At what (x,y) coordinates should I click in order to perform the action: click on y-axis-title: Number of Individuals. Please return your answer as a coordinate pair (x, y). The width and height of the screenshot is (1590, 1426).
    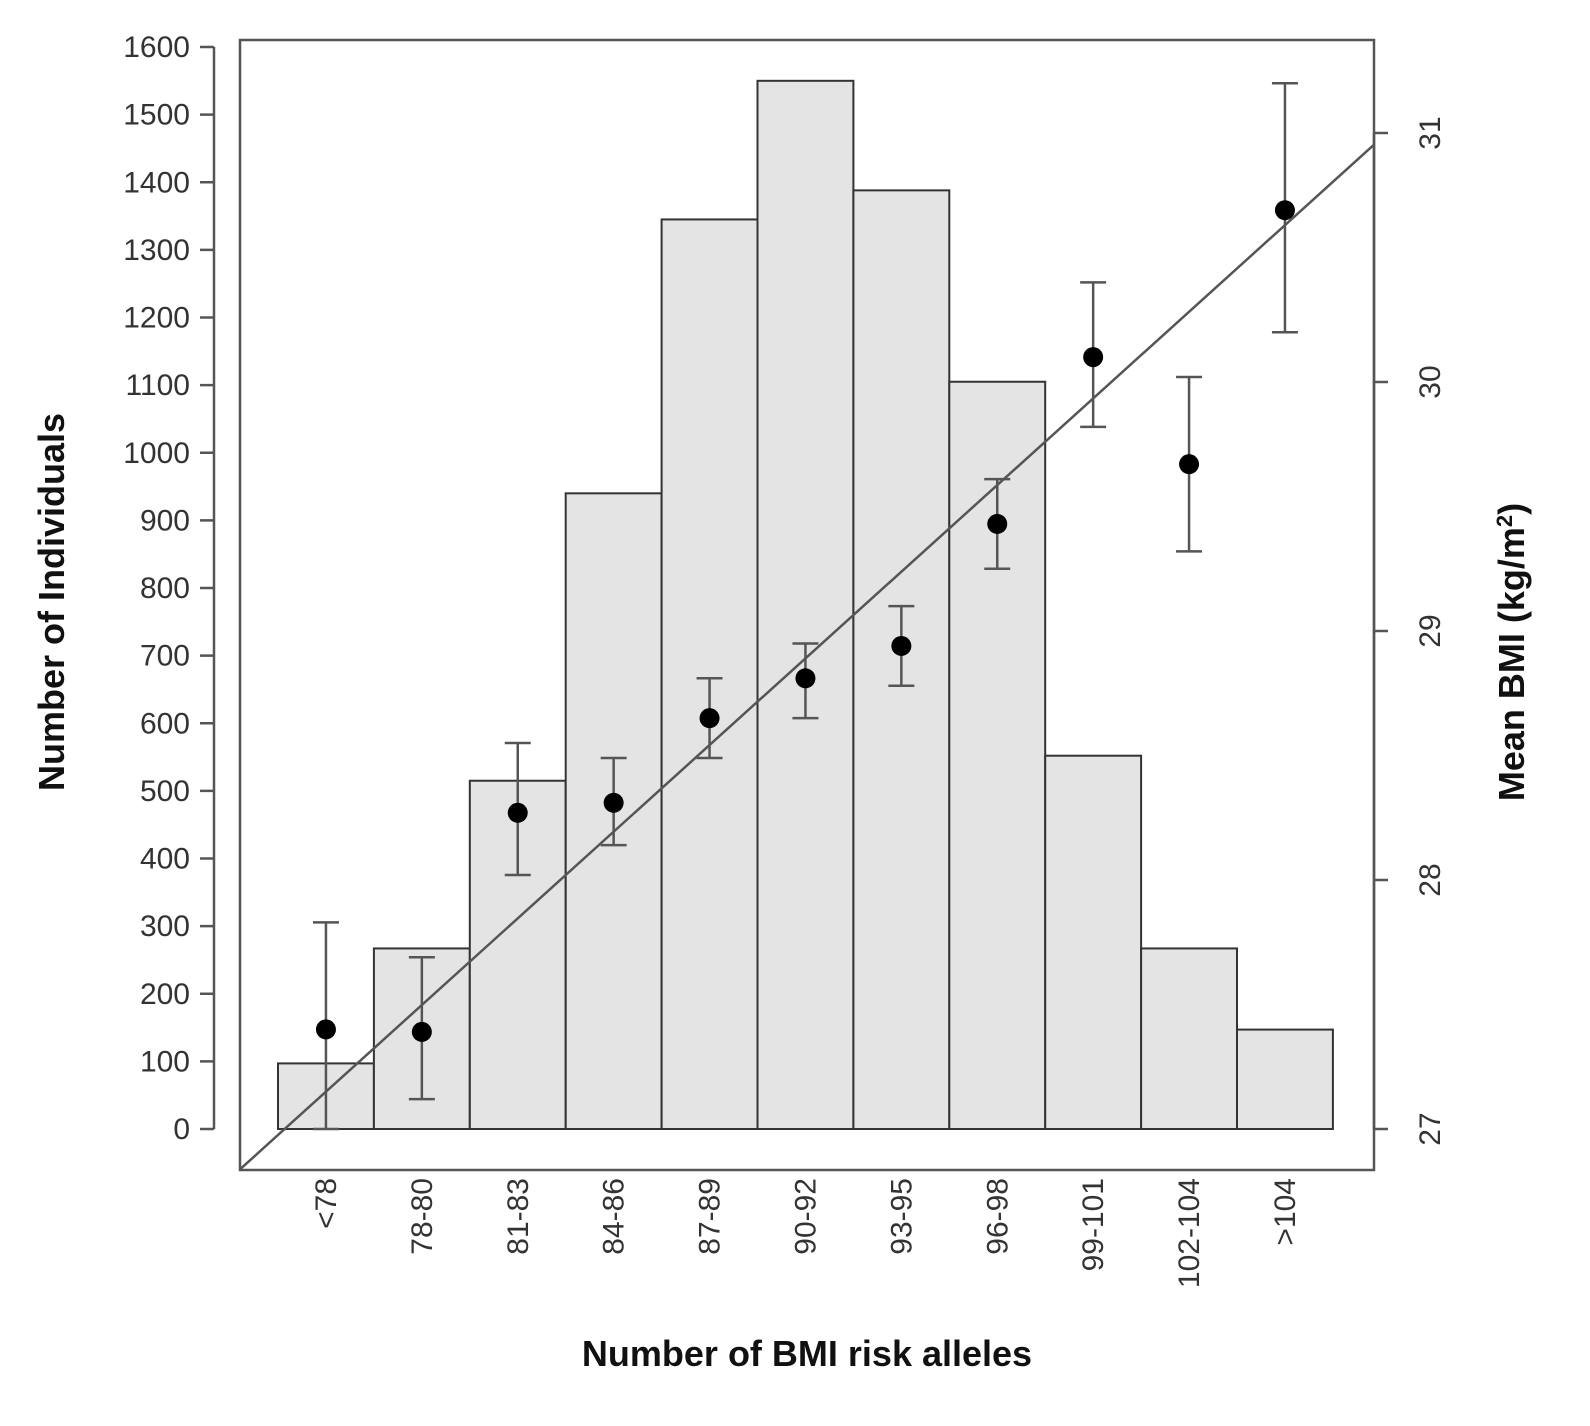
    Looking at the image, I should click on (51, 602).